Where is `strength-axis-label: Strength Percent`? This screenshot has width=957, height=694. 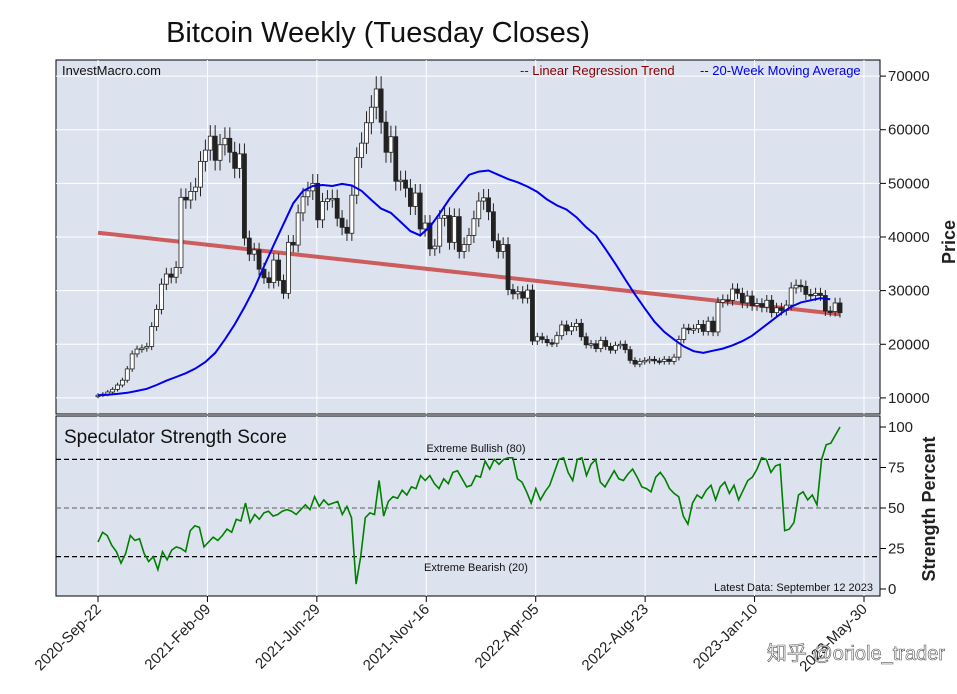 strength-axis-label: Strength Percent is located at coordinates (929, 508).